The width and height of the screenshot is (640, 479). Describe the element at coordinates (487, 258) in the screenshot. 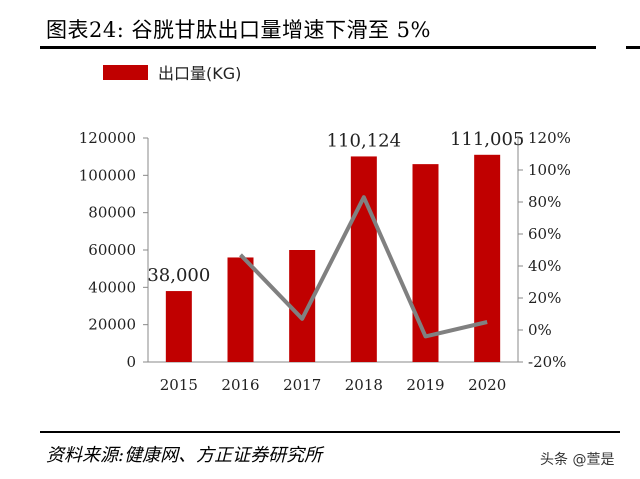

I see `bar-2020` at that location.